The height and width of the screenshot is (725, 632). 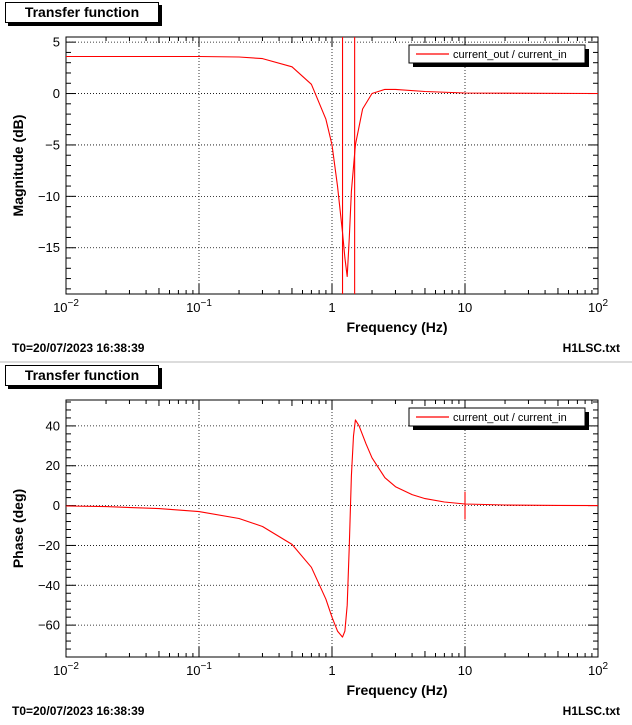 I want to click on phase-x-tick-label: 10, so click(x=465, y=670).